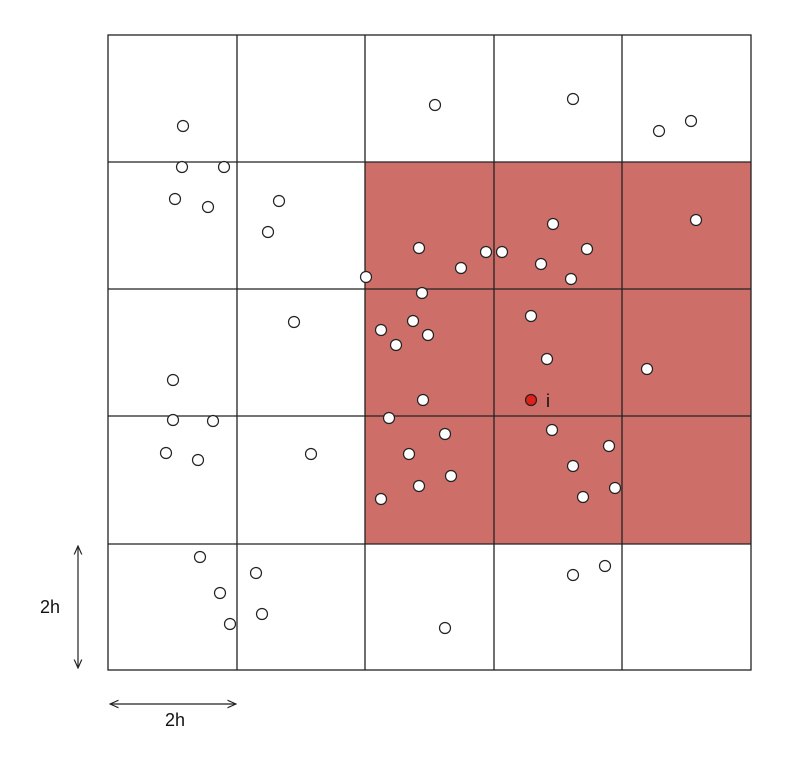 The height and width of the screenshot is (763, 785). Describe the element at coordinates (548, 401) in the screenshot. I see `point-label: i` at that location.